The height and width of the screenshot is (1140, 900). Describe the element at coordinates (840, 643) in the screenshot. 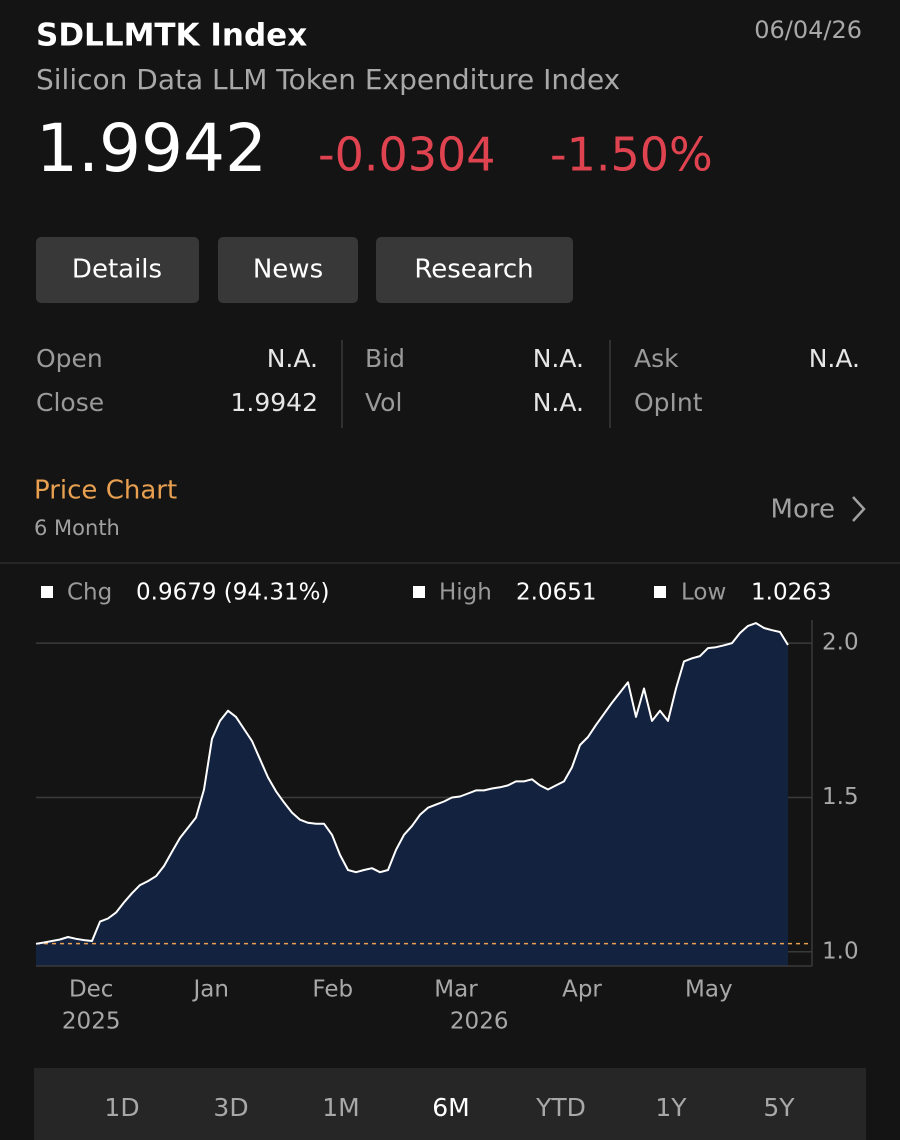

I see `y-tick-label: 2.0` at that location.